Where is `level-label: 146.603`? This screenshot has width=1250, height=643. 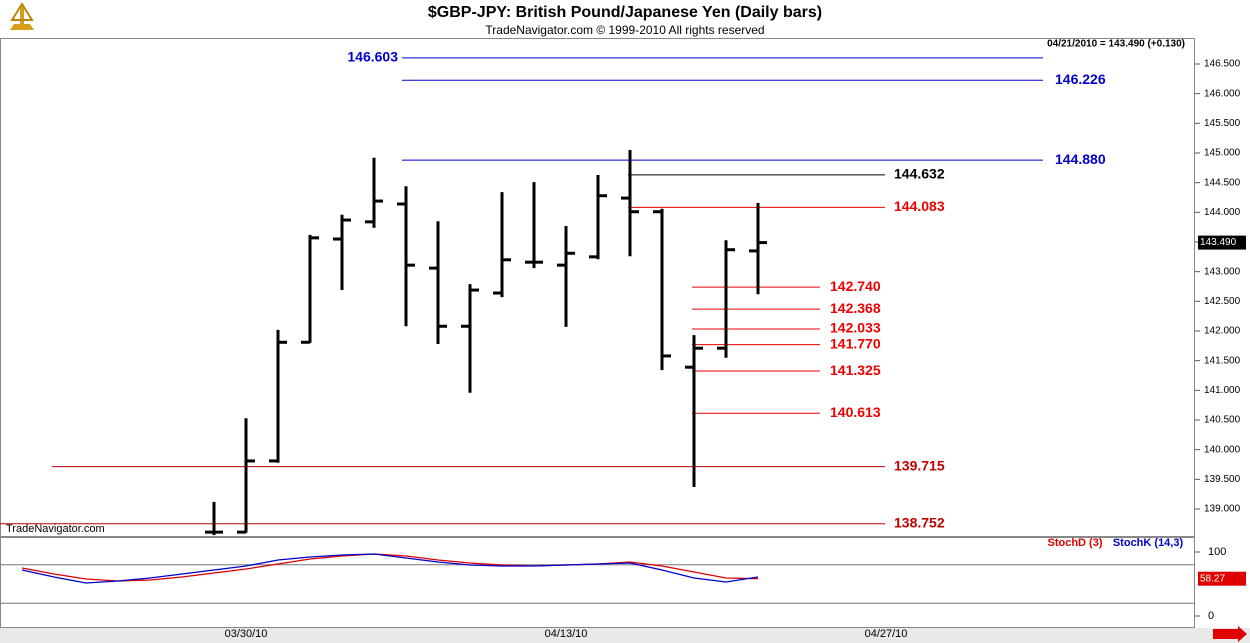
level-label: 146.603 is located at coordinates (372, 57).